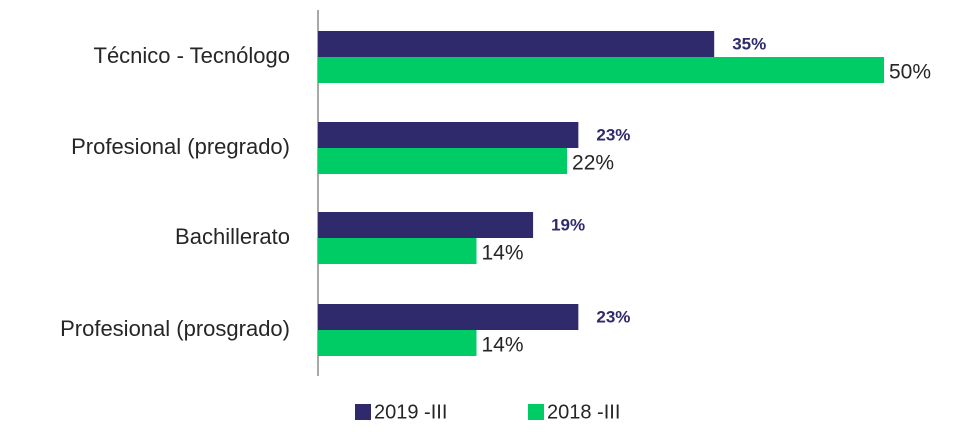 The width and height of the screenshot is (953, 439). I want to click on legend-label: 2018 -III, so click(583, 412).